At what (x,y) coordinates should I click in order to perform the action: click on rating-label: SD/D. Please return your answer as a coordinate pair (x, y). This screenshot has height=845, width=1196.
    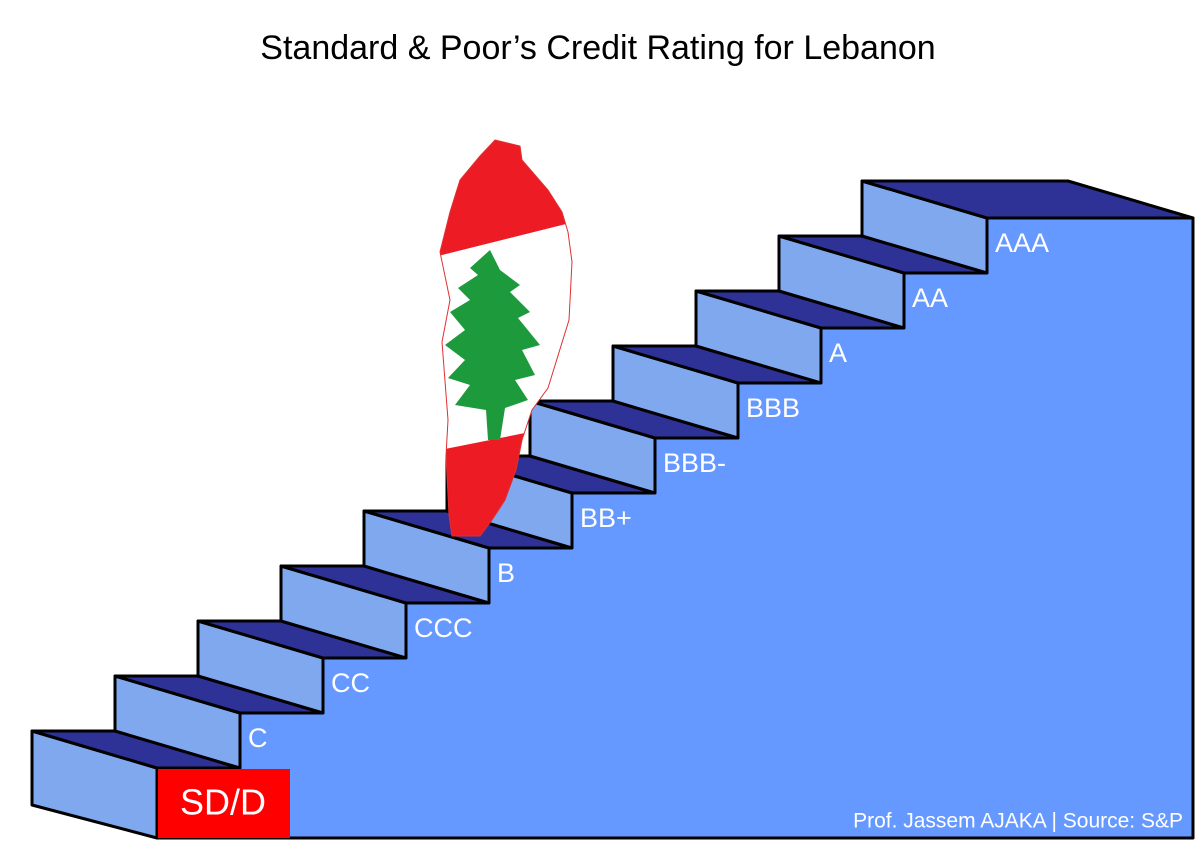
    Looking at the image, I should click on (223, 802).